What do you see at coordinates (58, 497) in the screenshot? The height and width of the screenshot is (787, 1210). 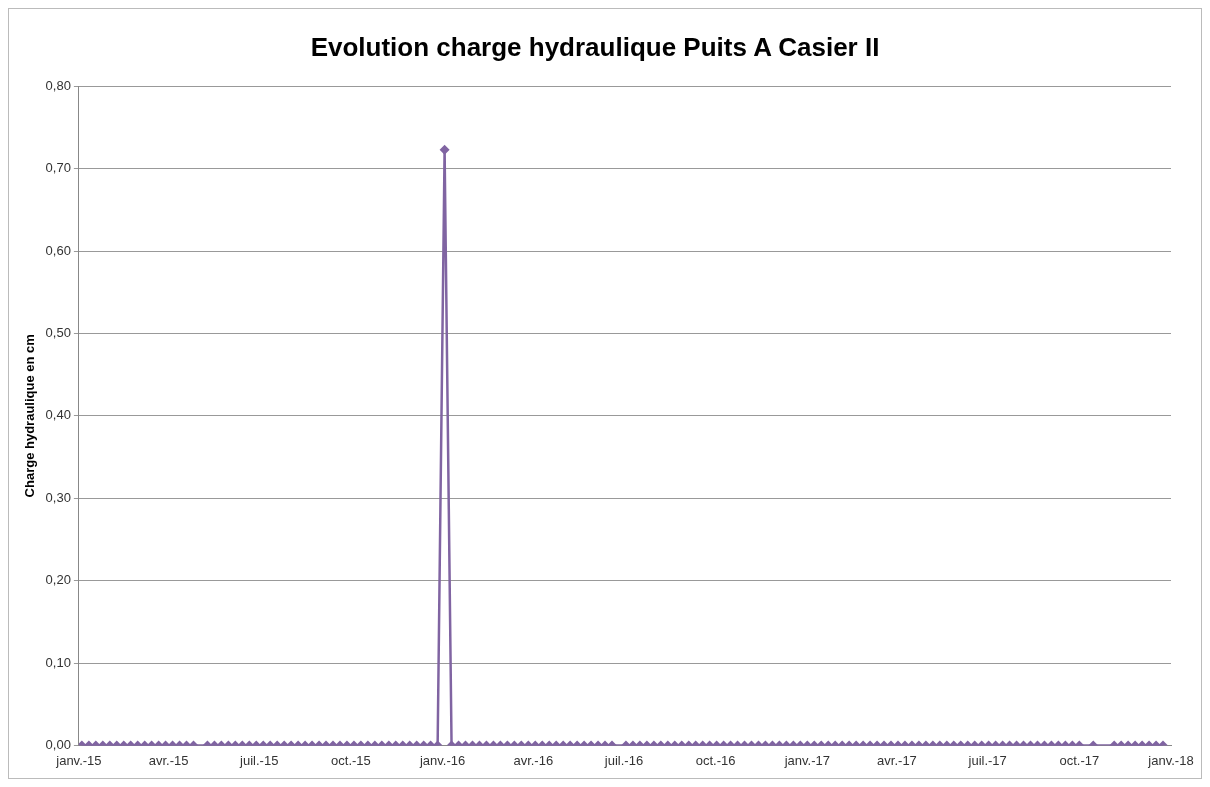 I see `y-tick-label: 0,30` at bounding box center [58, 497].